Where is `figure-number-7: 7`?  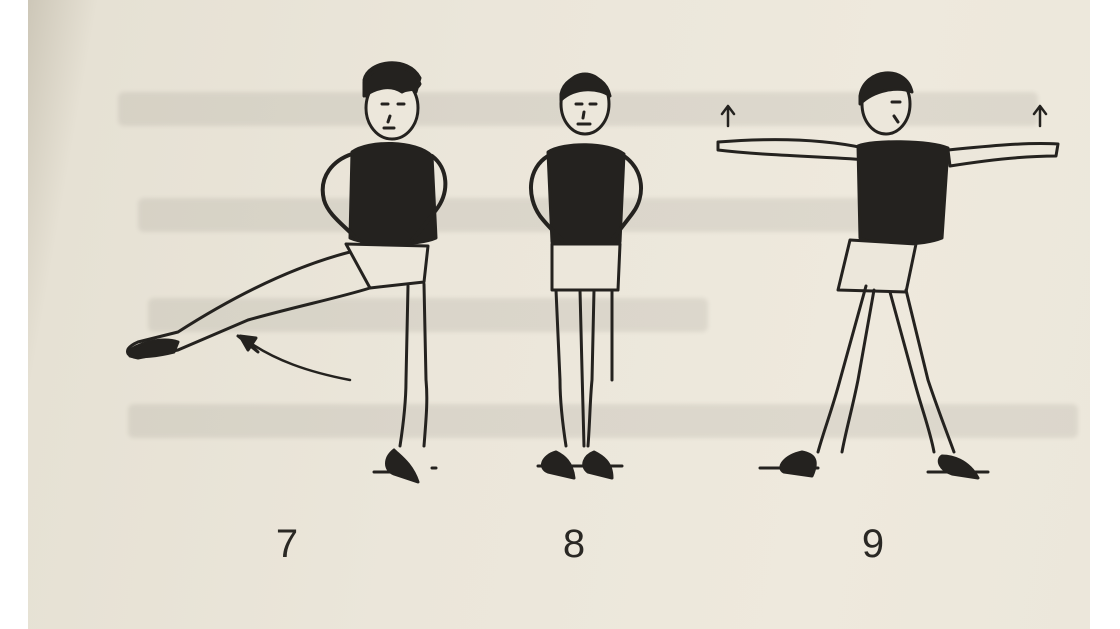 figure-number-7: 7 is located at coordinates (287, 544).